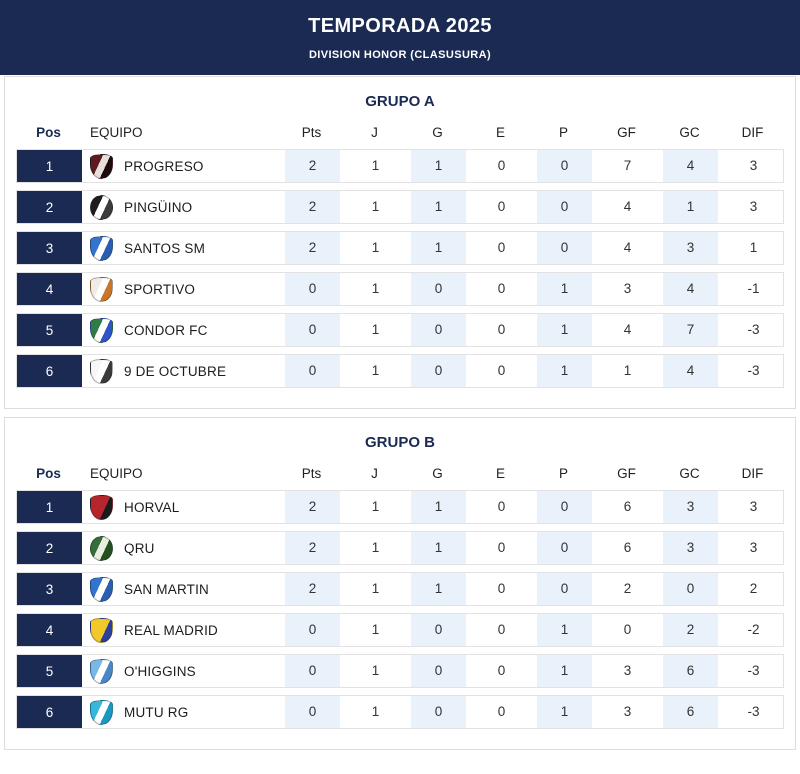 The width and height of the screenshot is (800, 774). What do you see at coordinates (400, 248) in the screenshot?
I see `table-row: 3 SANTOS SM 2 1 1 0 0 4 3 1` at bounding box center [400, 248].